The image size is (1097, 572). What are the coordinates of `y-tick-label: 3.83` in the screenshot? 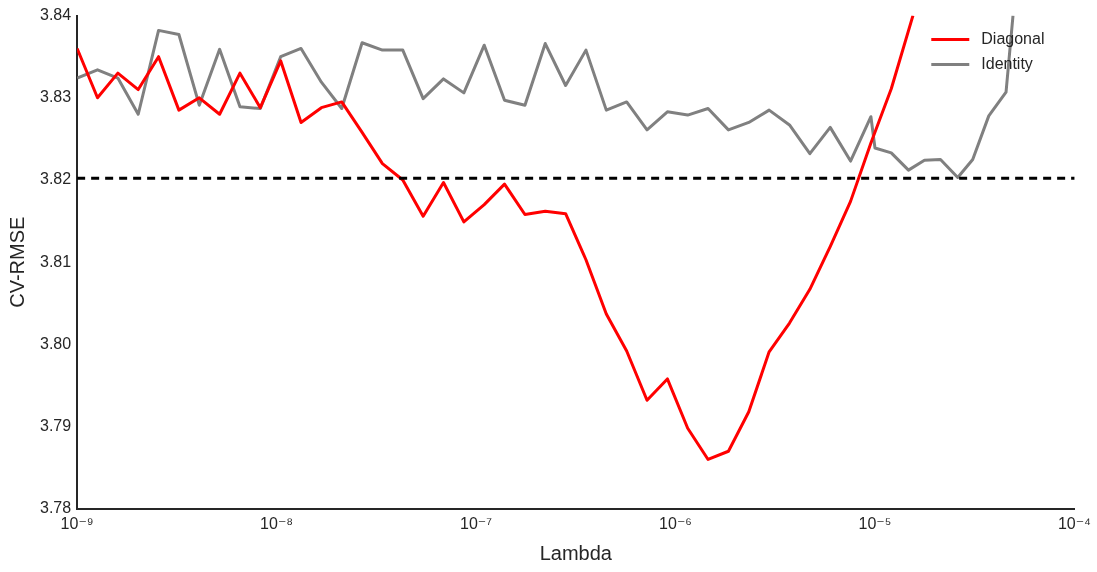 It's located at (56, 97).